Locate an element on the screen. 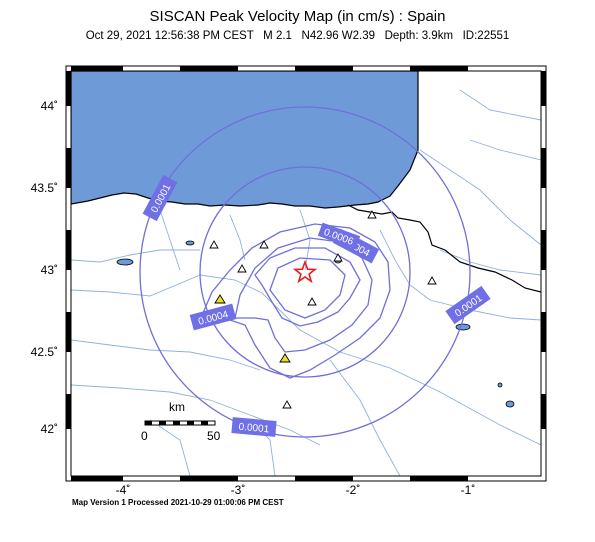 This screenshot has width=595, height=542. border-line is located at coordinates (444, 248).